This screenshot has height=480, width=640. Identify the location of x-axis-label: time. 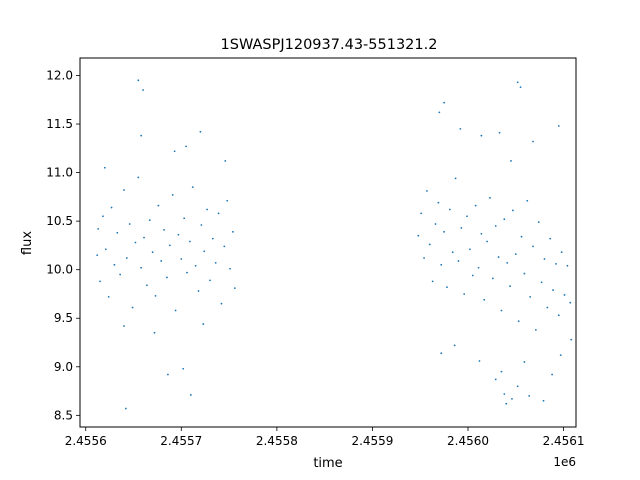
(327, 463).